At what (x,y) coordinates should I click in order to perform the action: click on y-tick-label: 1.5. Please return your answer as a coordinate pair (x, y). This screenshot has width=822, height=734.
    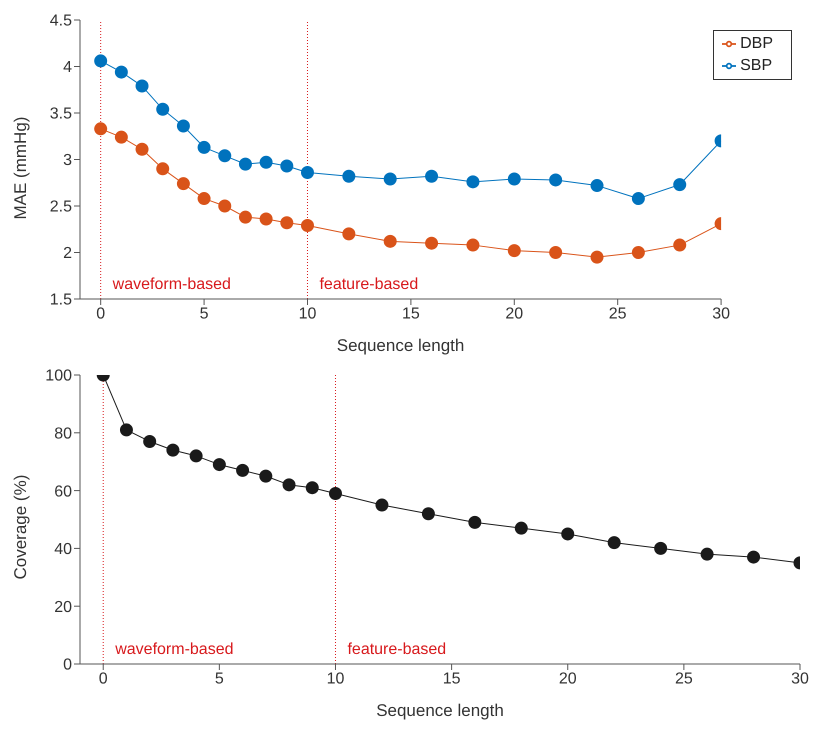
    Looking at the image, I should click on (61, 300).